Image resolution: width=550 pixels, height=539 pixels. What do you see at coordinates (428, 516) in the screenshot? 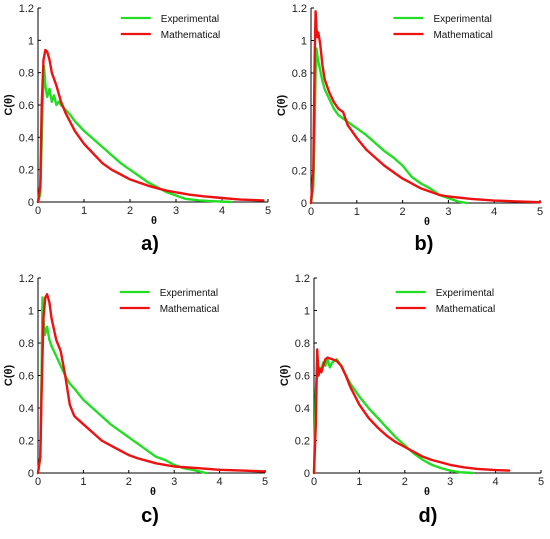
I see `panel-label: d)` at bounding box center [428, 516].